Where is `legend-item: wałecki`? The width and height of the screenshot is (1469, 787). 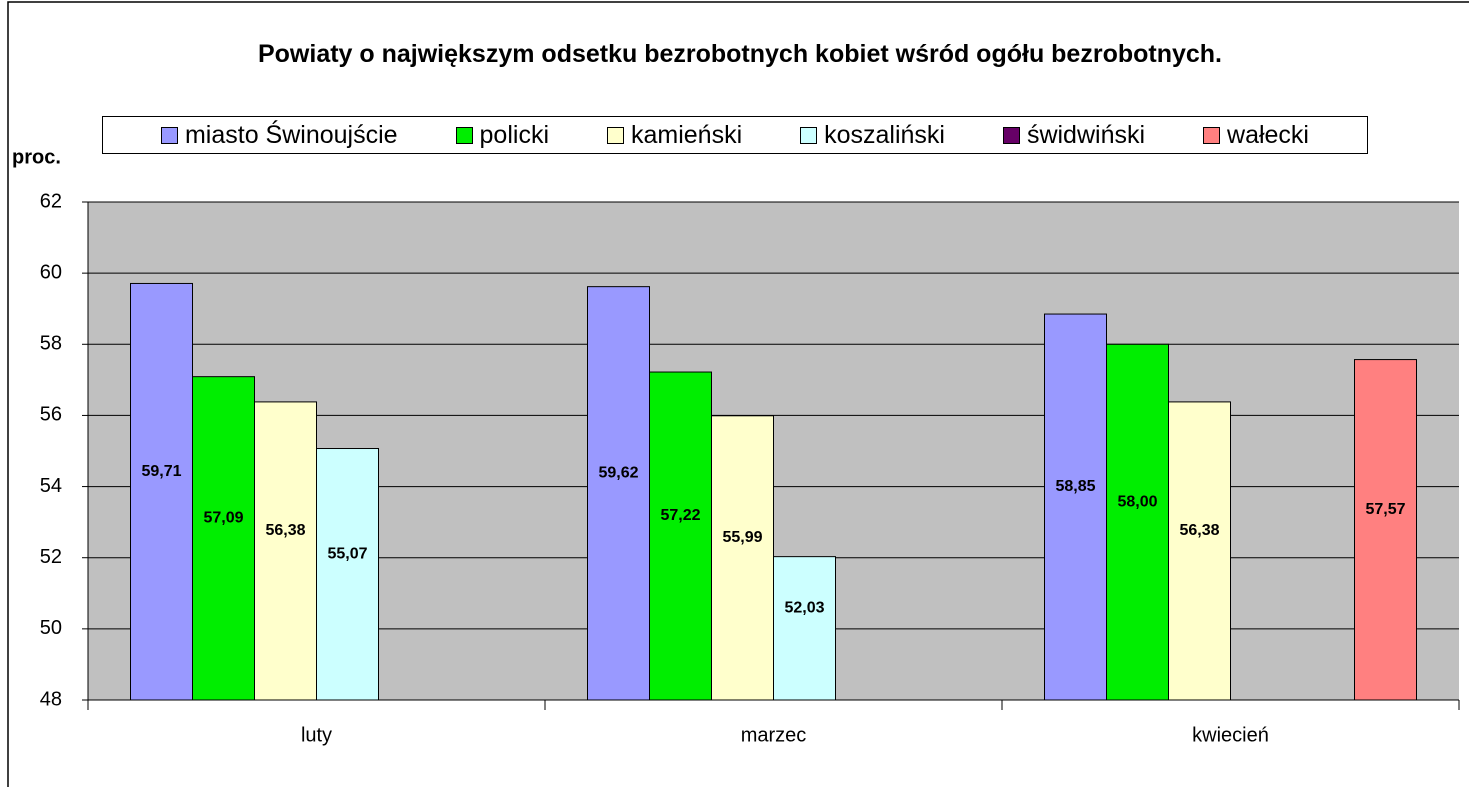
legend-item: wałecki is located at coordinates (1256, 135).